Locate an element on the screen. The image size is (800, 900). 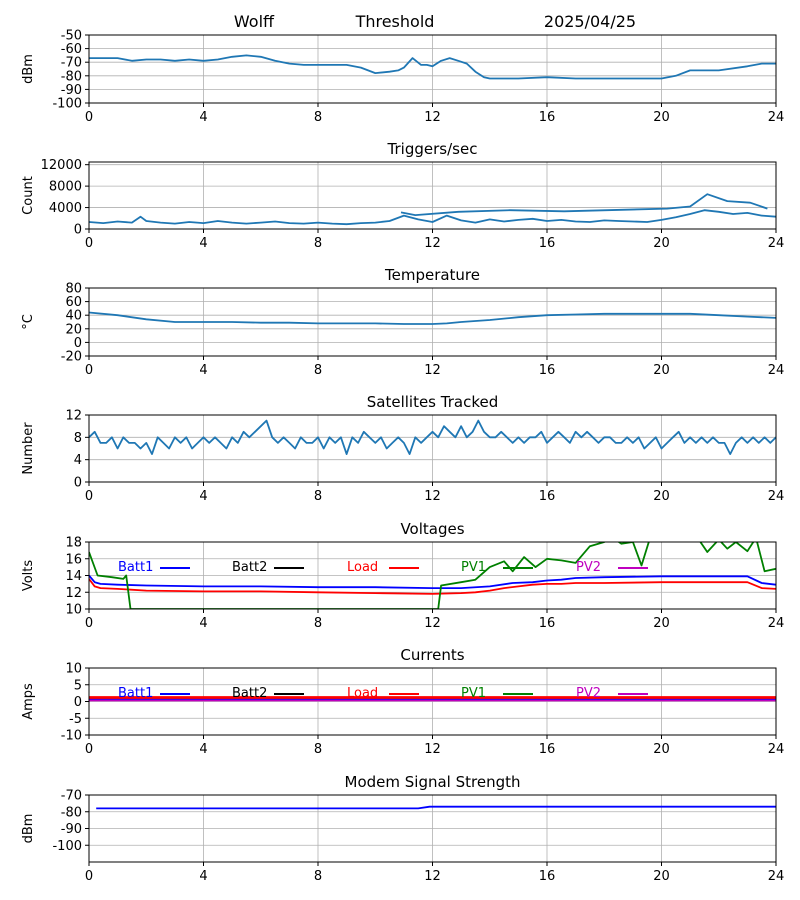
legend-label-load: Load is located at coordinates (362, 567).